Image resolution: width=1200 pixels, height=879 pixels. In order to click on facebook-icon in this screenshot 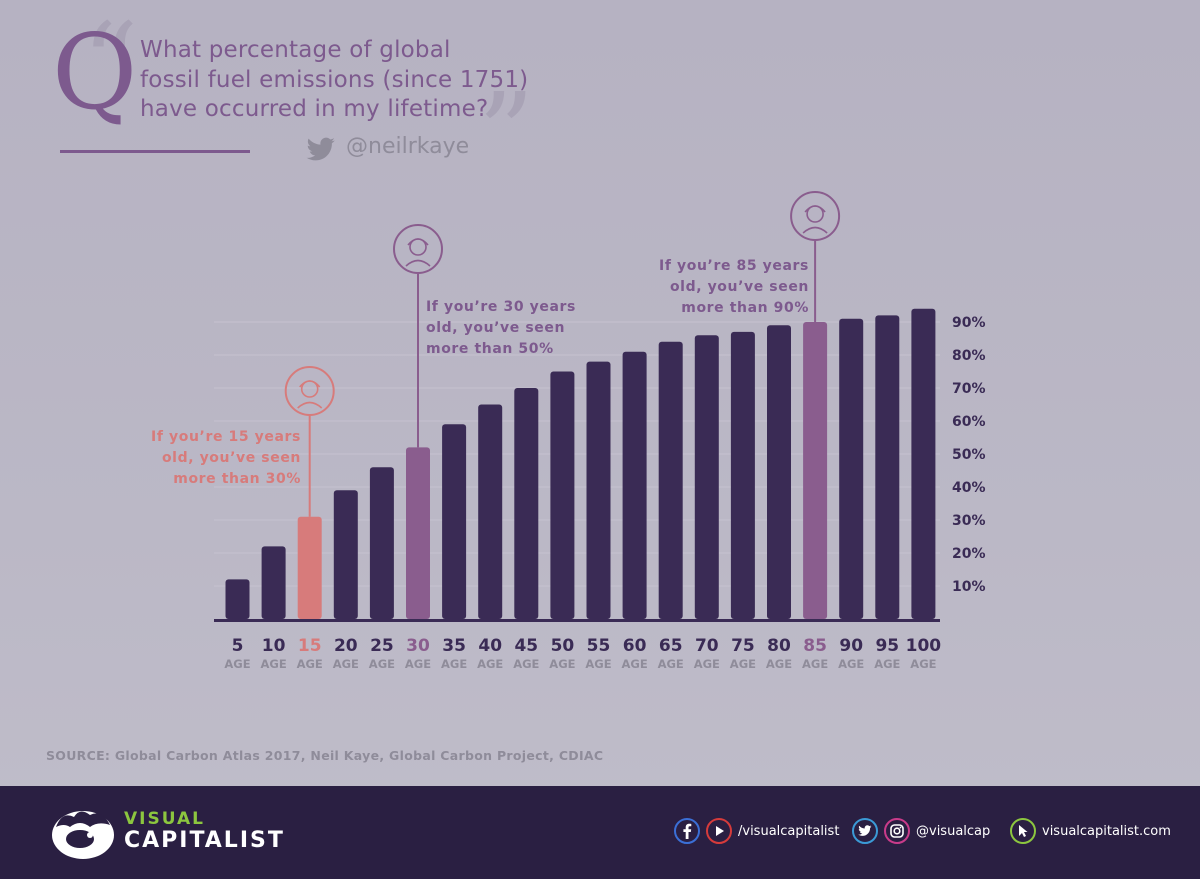, I will do `click(687, 831)`.